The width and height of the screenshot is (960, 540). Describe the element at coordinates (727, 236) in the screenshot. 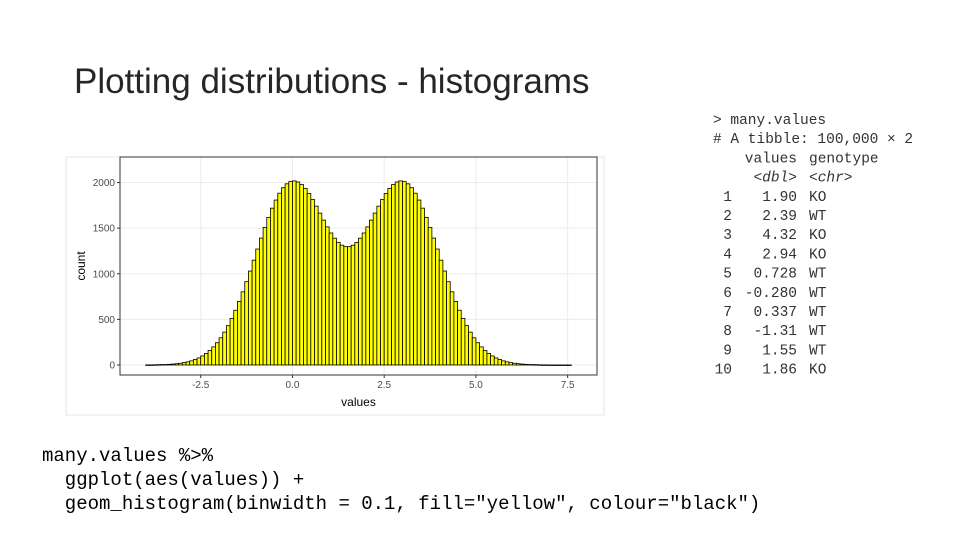

I see `row-index: 3` at that location.